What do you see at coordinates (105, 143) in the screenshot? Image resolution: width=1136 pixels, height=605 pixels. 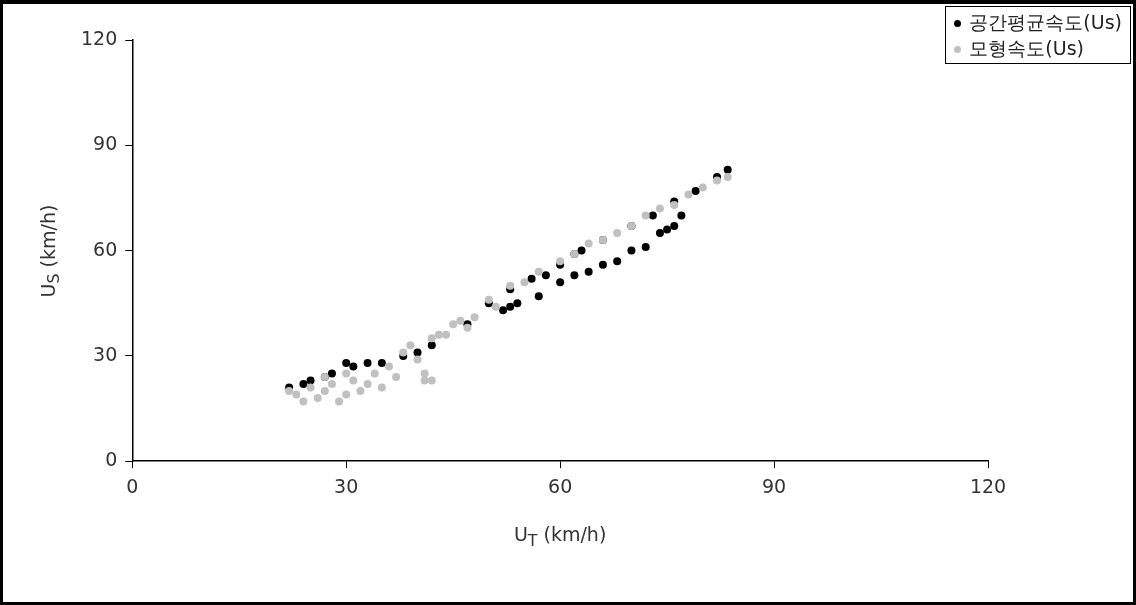 I see `y-tick-label: 90` at bounding box center [105, 143].